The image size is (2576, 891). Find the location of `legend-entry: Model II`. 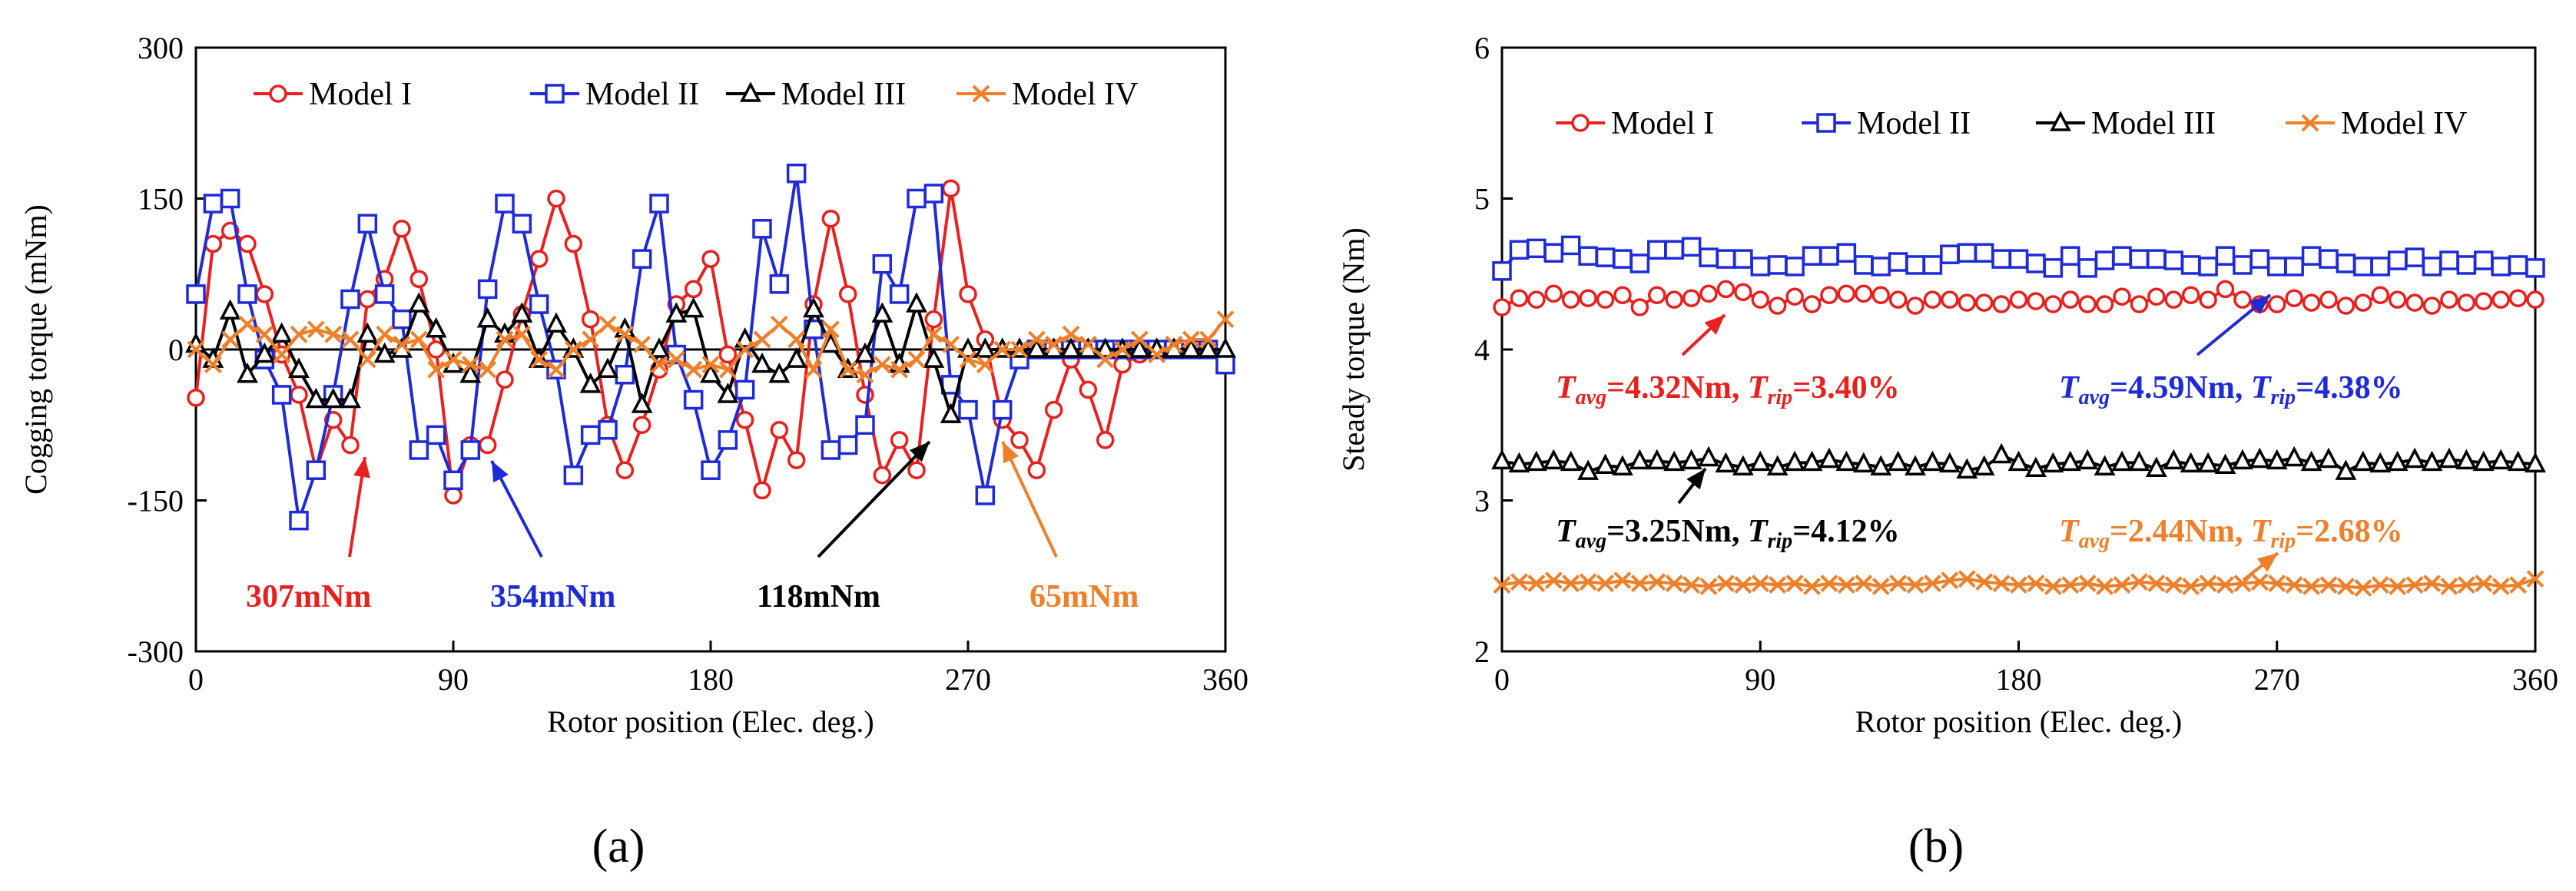

legend-entry: Model II is located at coordinates (1886, 124).